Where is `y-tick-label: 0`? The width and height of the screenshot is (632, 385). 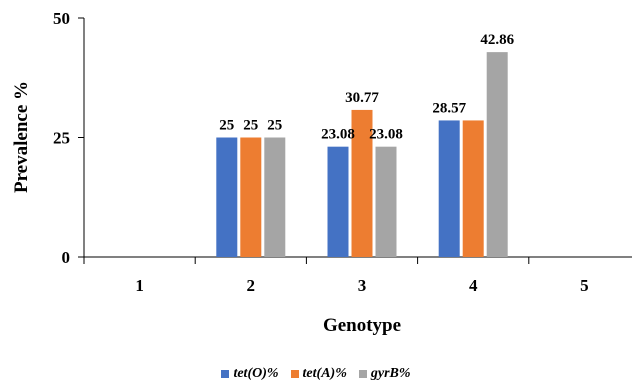
y-tick-label: 0 is located at coordinates (66, 257).